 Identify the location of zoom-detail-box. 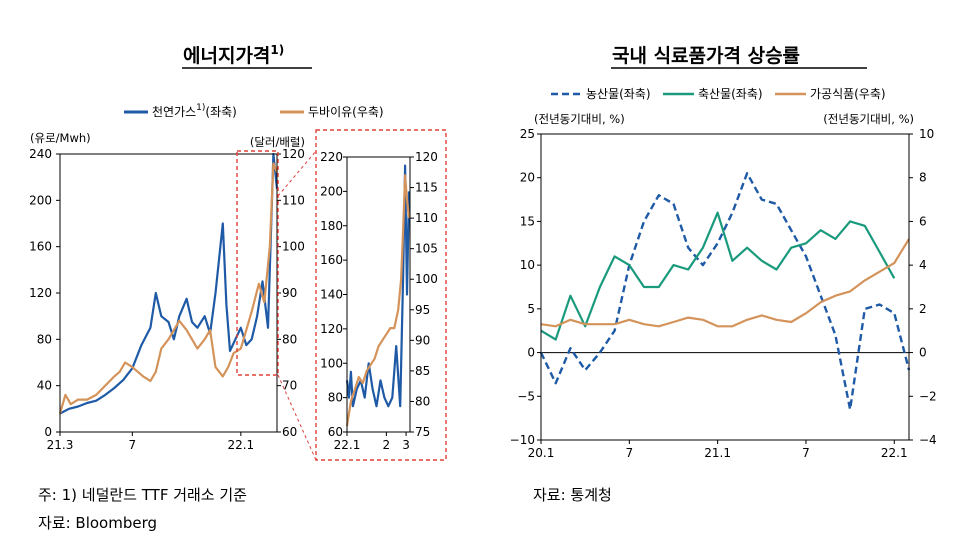
(381, 295).